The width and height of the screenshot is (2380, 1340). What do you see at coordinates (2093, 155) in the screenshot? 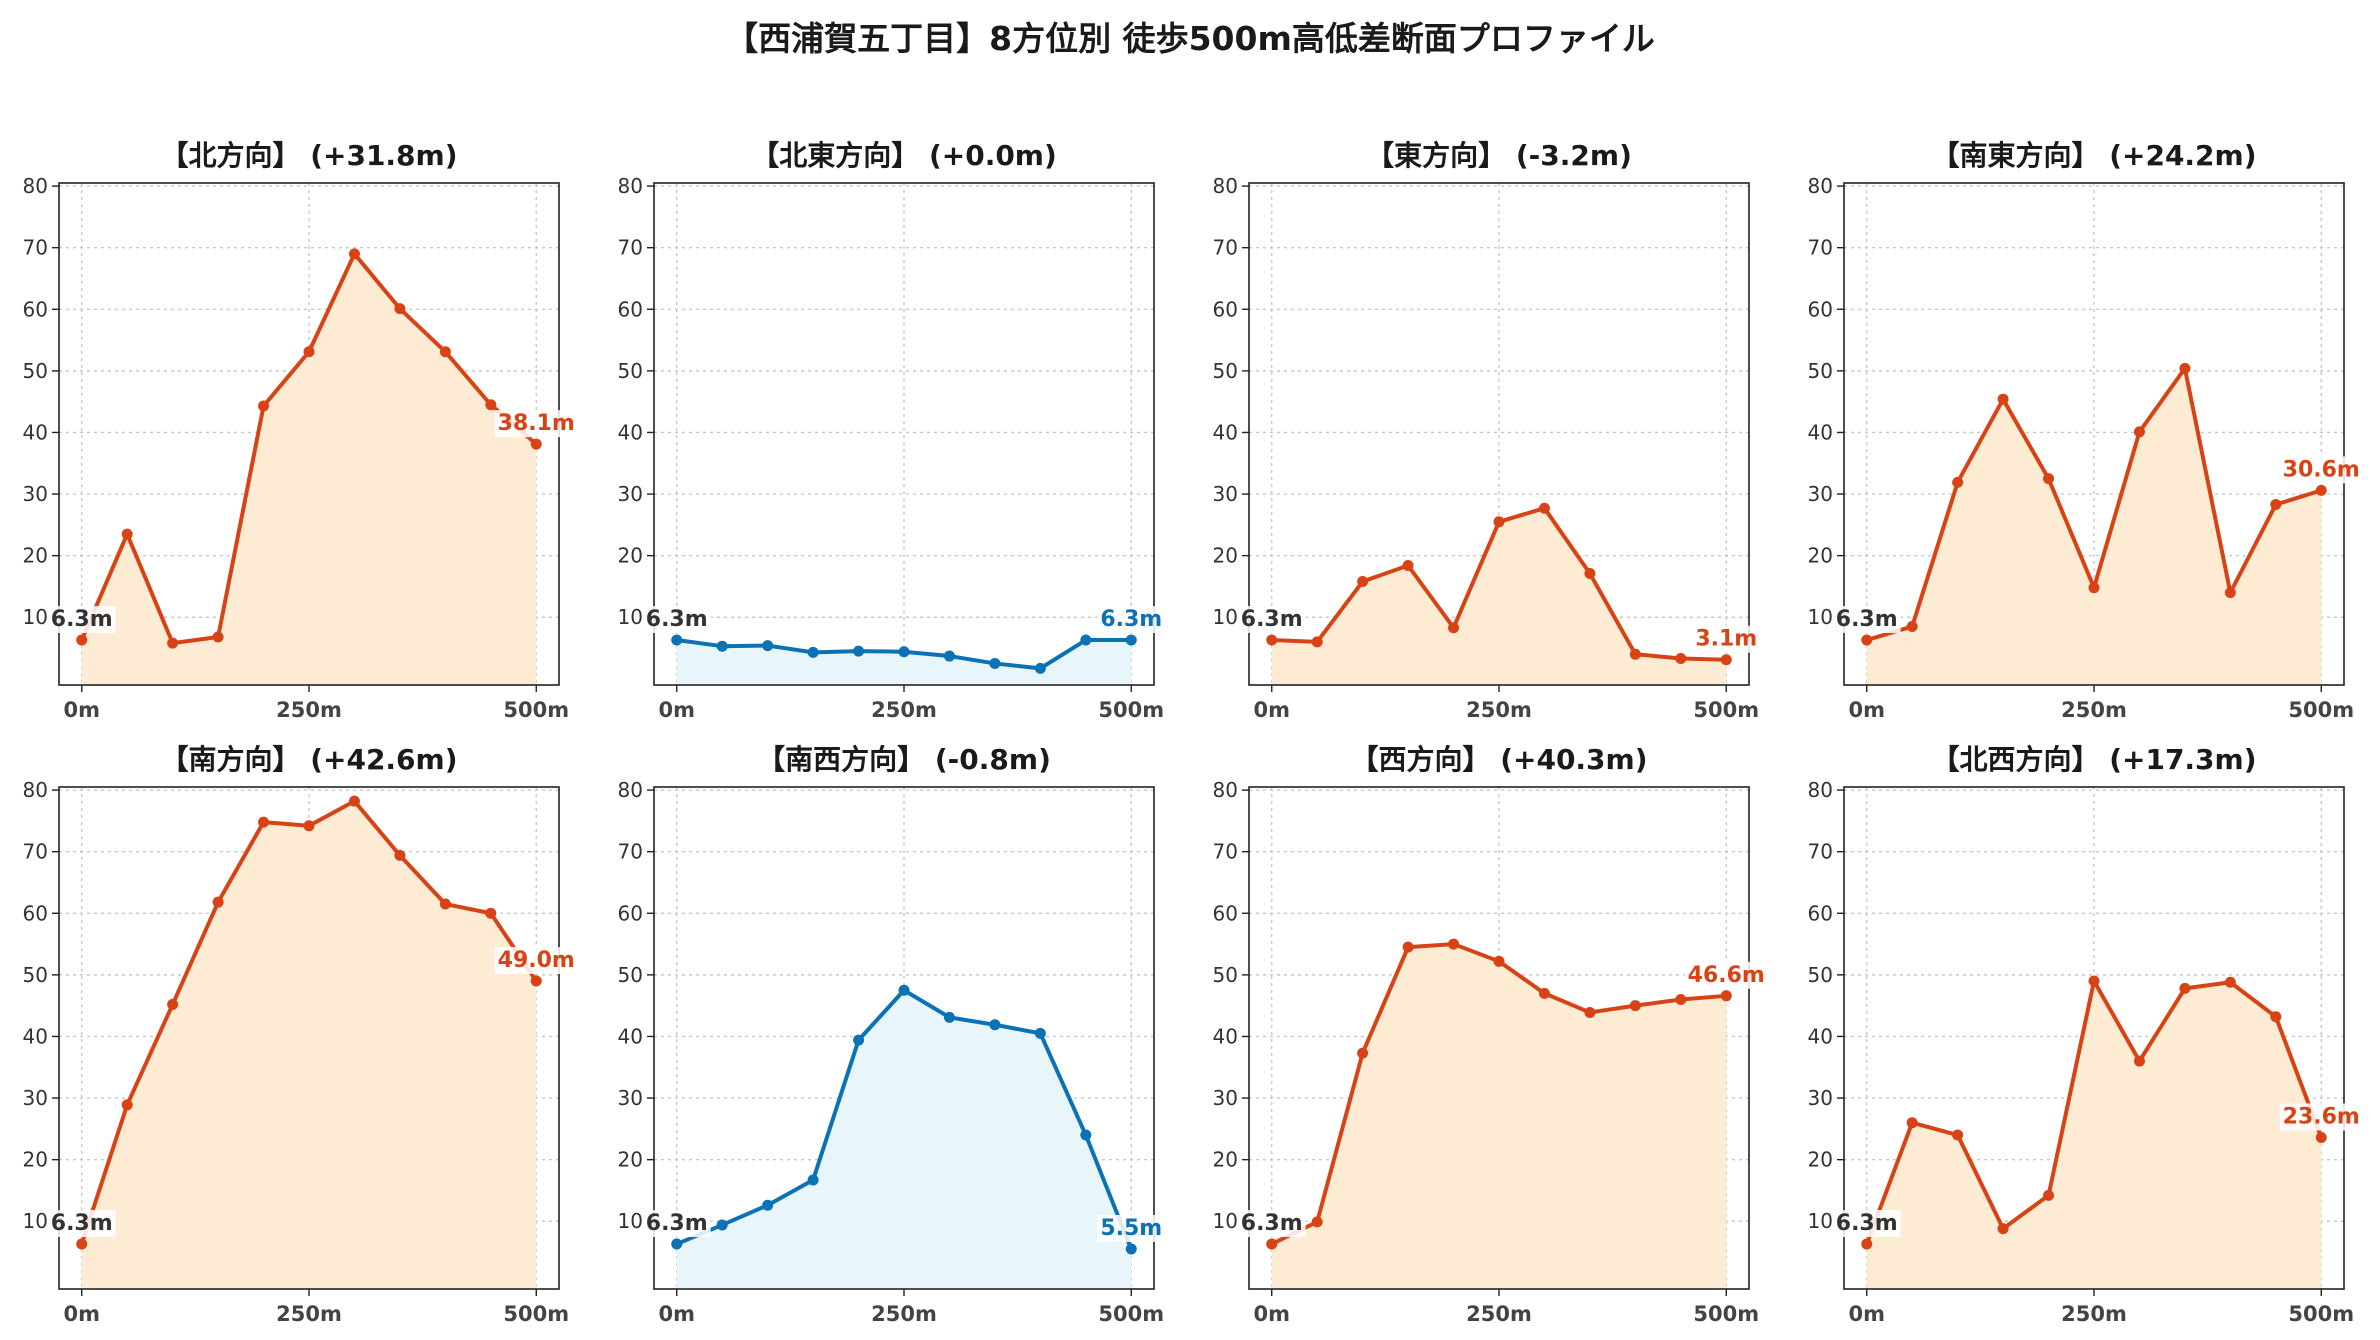
I see `panel-title: 【南東方向】 (+24.2m)` at bounding box center [2093, 155].